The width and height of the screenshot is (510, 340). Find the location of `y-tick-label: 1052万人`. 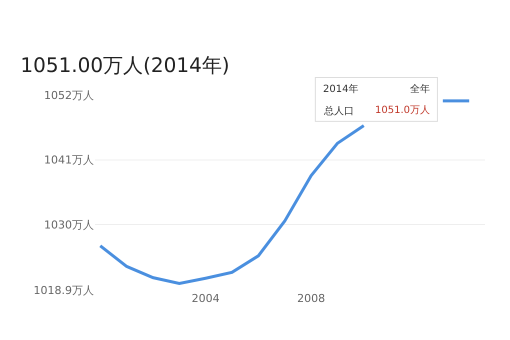

y-tick-label: 1052万人 is located at coordinates (69, 95).